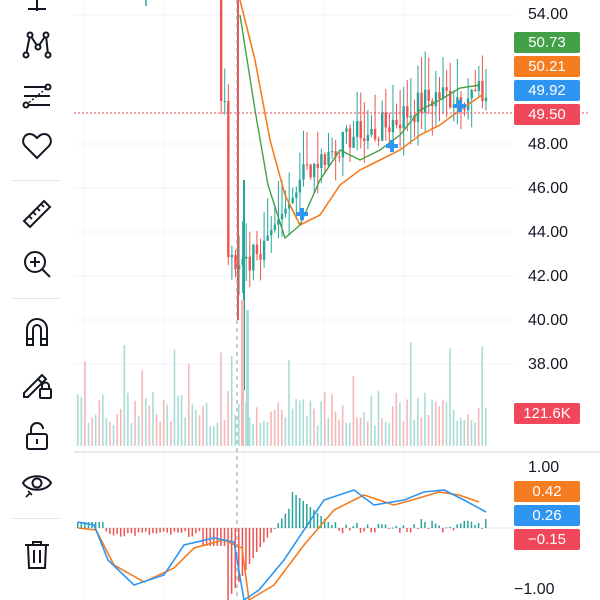  I want to click on price-tick: 42.00, so click(548, 276).